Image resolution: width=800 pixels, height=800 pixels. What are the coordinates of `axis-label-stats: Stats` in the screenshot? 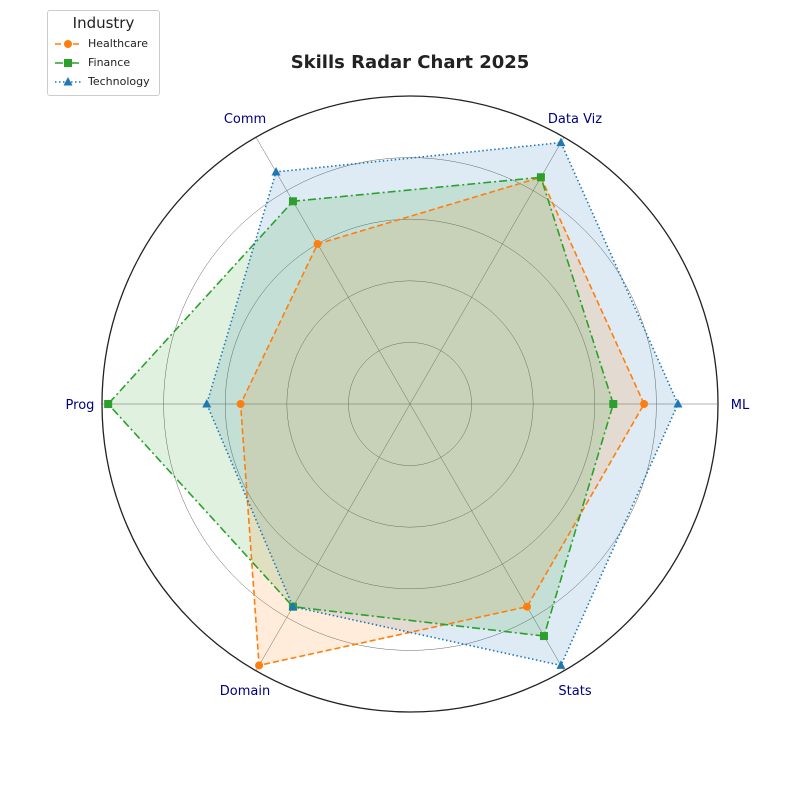 It's located at (574, 691).